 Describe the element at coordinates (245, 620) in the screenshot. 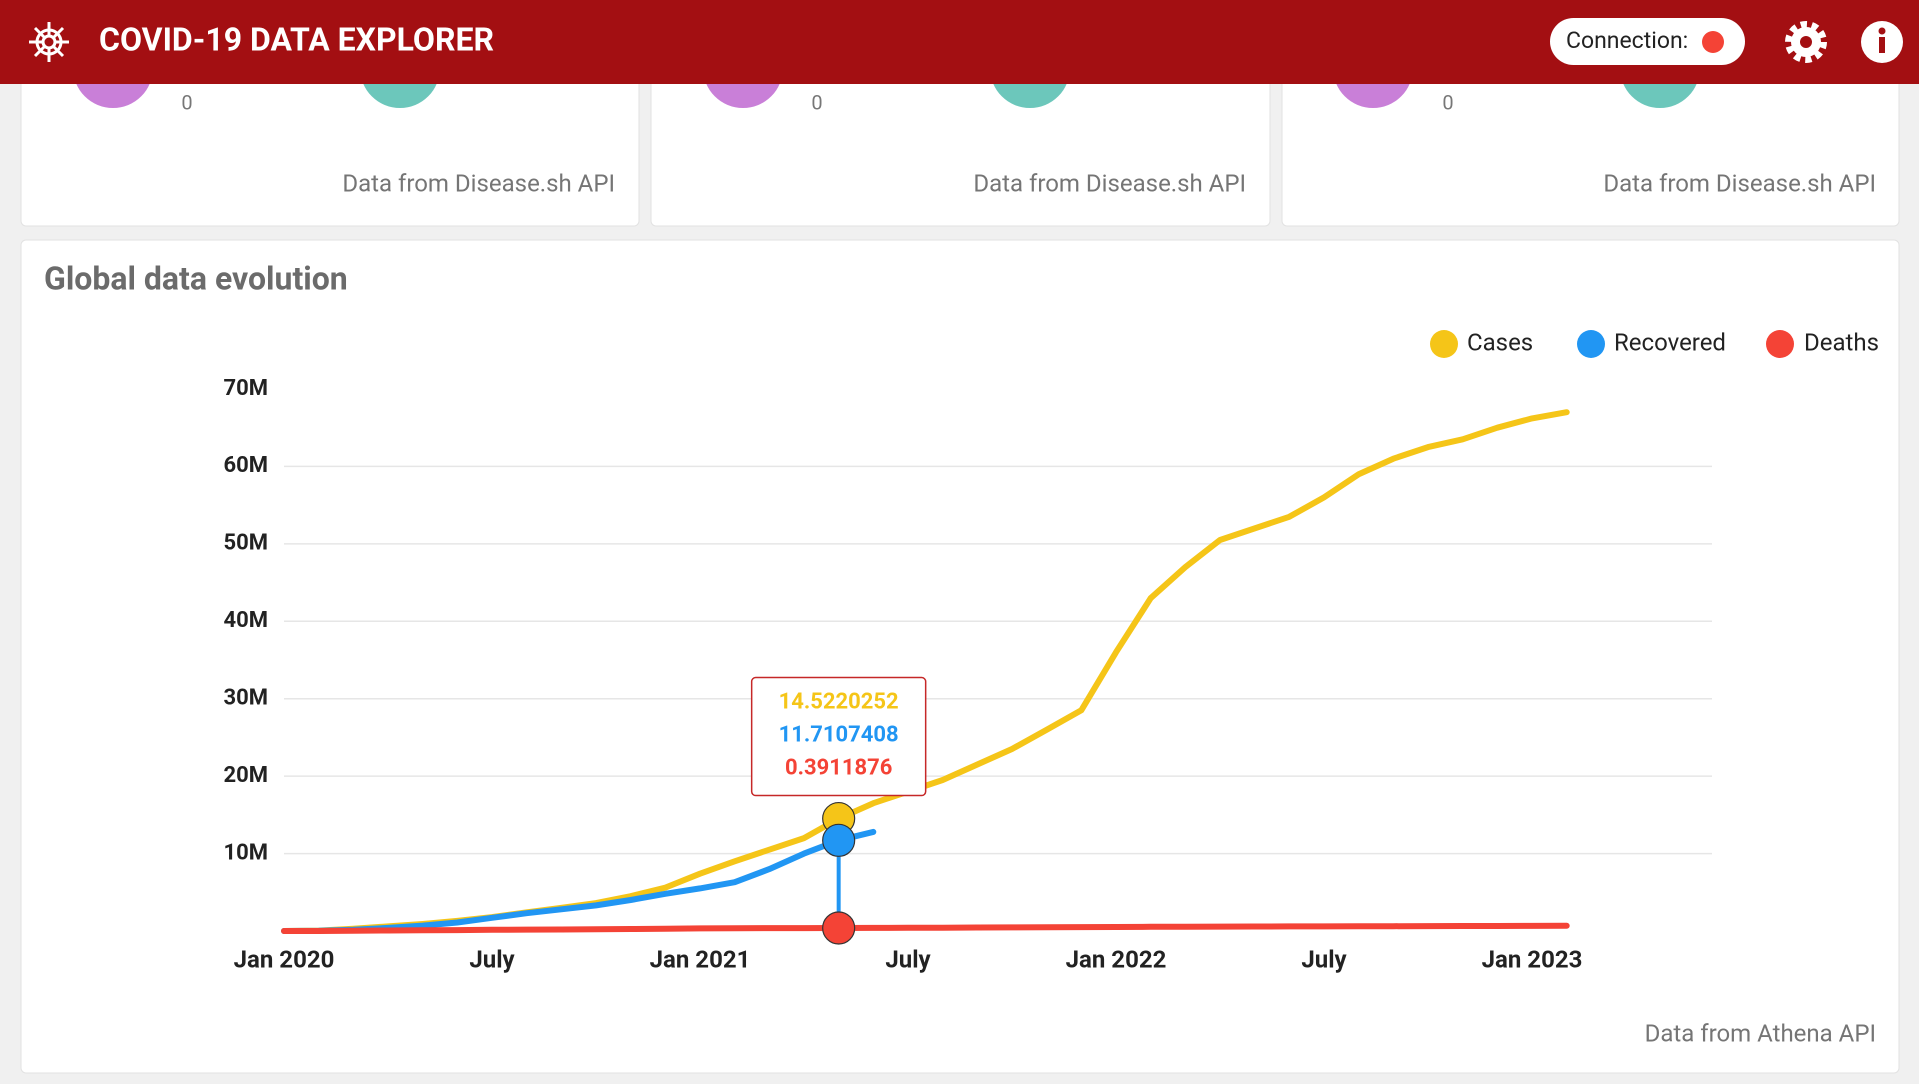

I see `y-tick-label: 40M` at that location.